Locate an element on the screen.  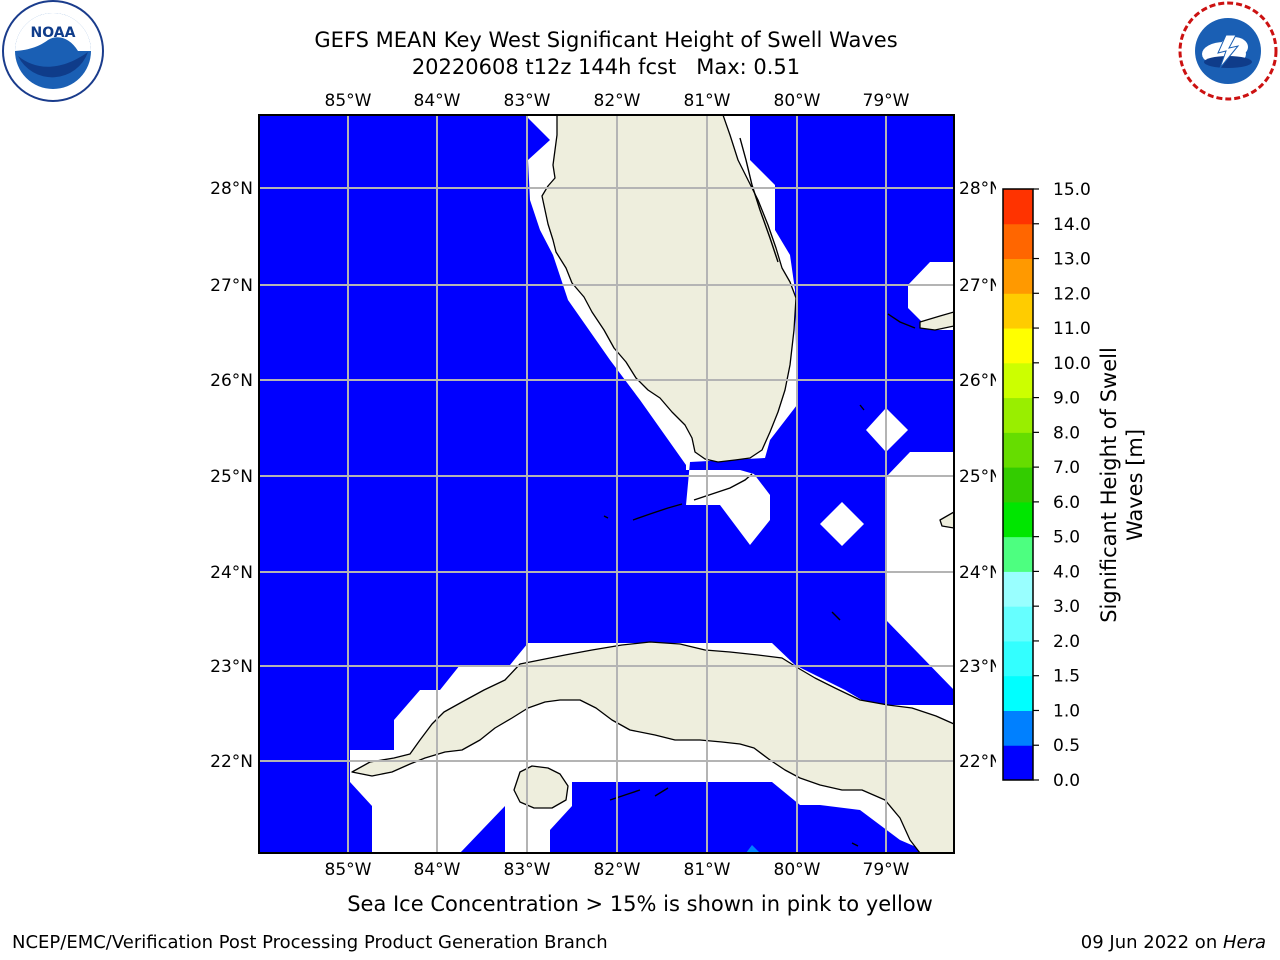
lat-label-left: 22°N is located at coordinates (231, 762).